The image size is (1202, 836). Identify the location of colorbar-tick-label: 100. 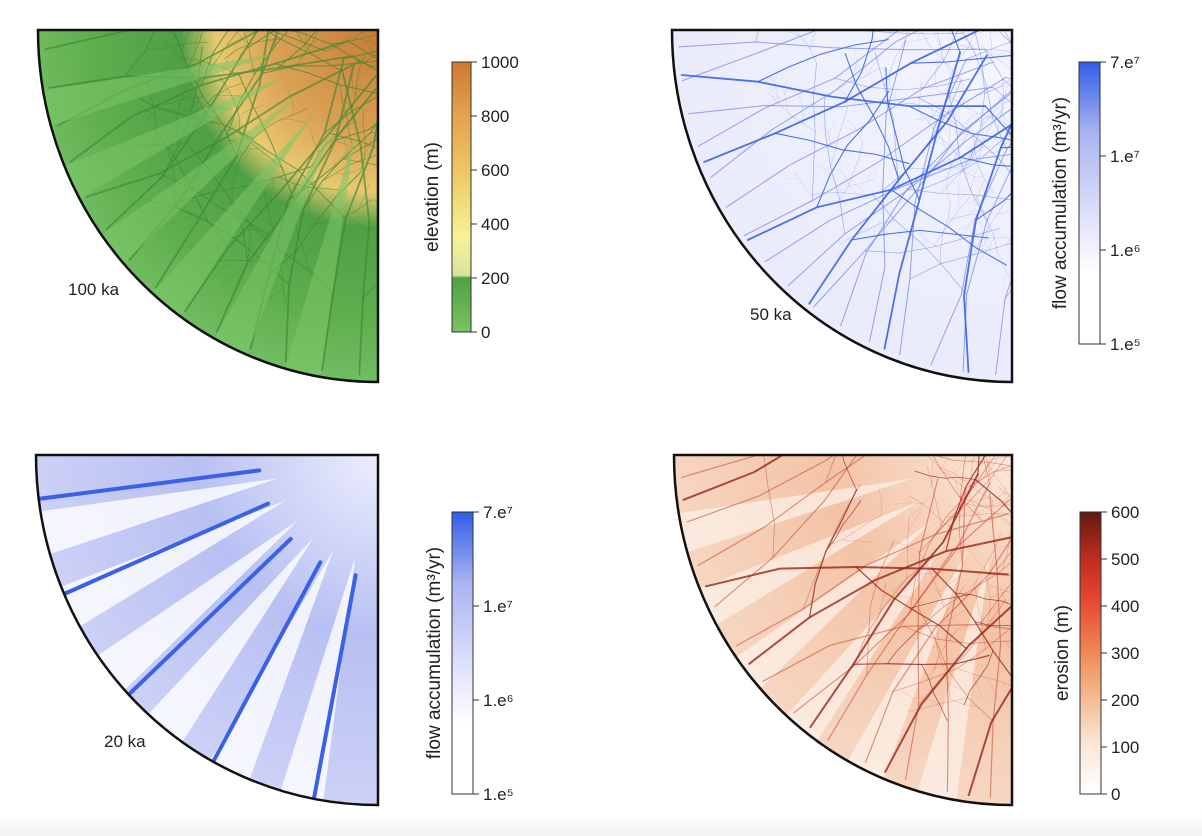
(1125, 747).